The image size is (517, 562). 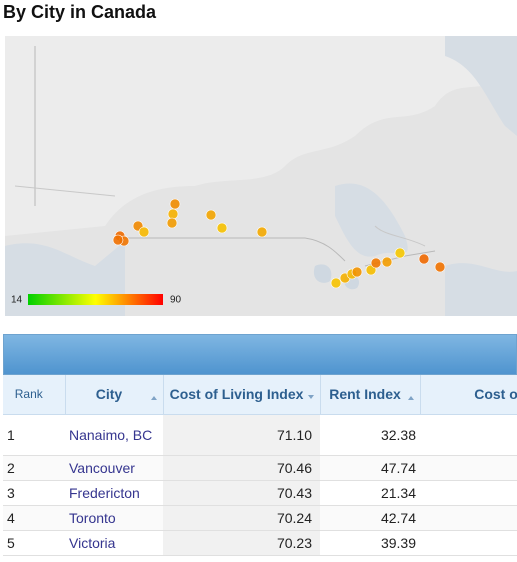 I want to click on table-cell: 70.23, so click(x=241, y=543).